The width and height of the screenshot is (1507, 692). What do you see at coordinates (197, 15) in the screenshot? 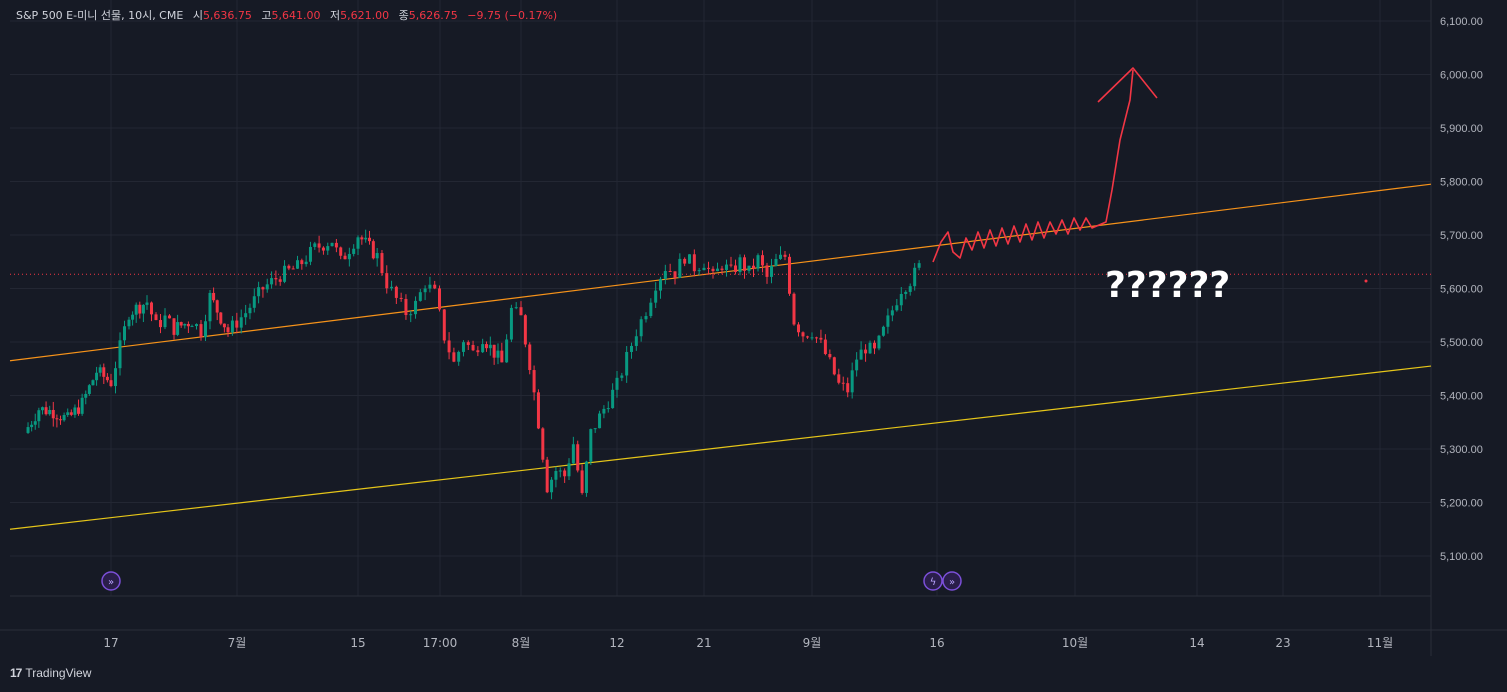
I see `open-label: 시` at bounding box center [197, 15].